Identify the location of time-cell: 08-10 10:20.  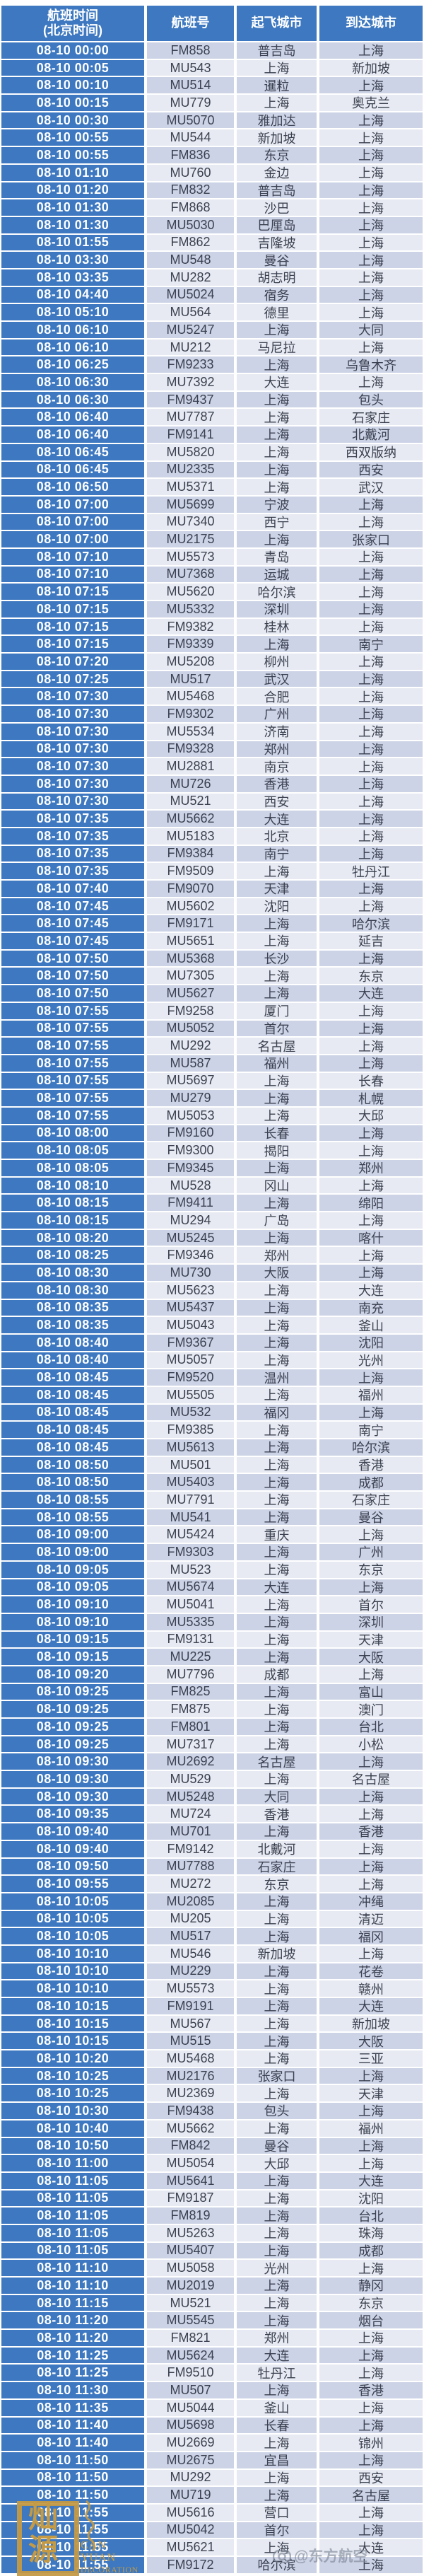
(72, 2058).